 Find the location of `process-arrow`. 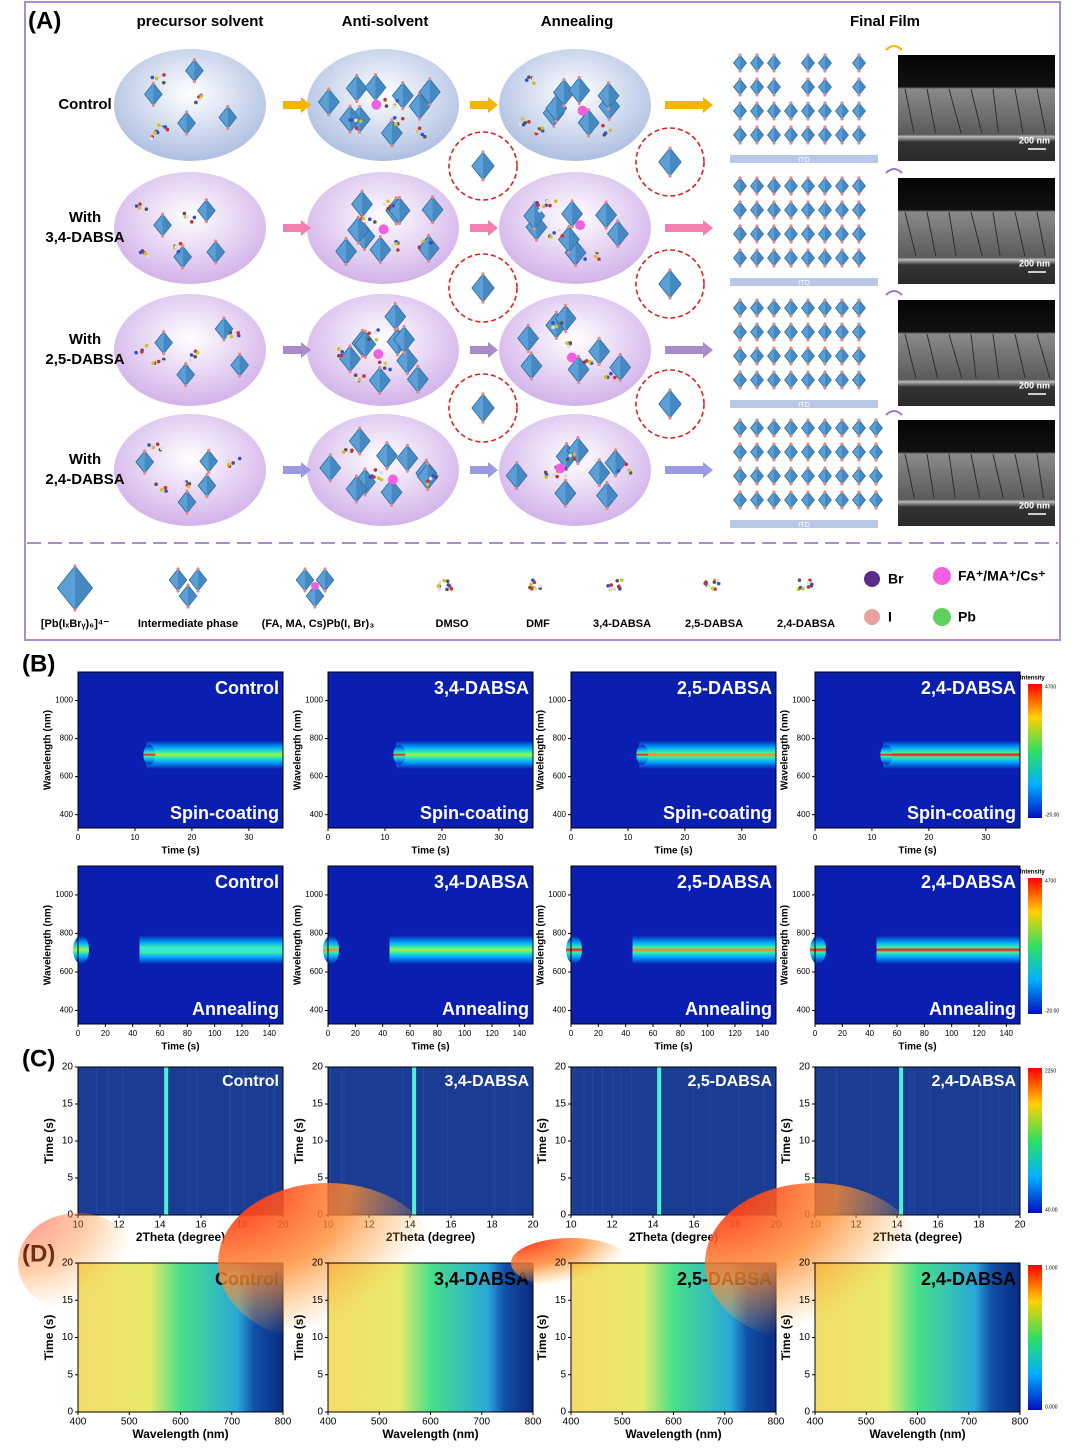

process-arrow is located at coordinates (689, 350).